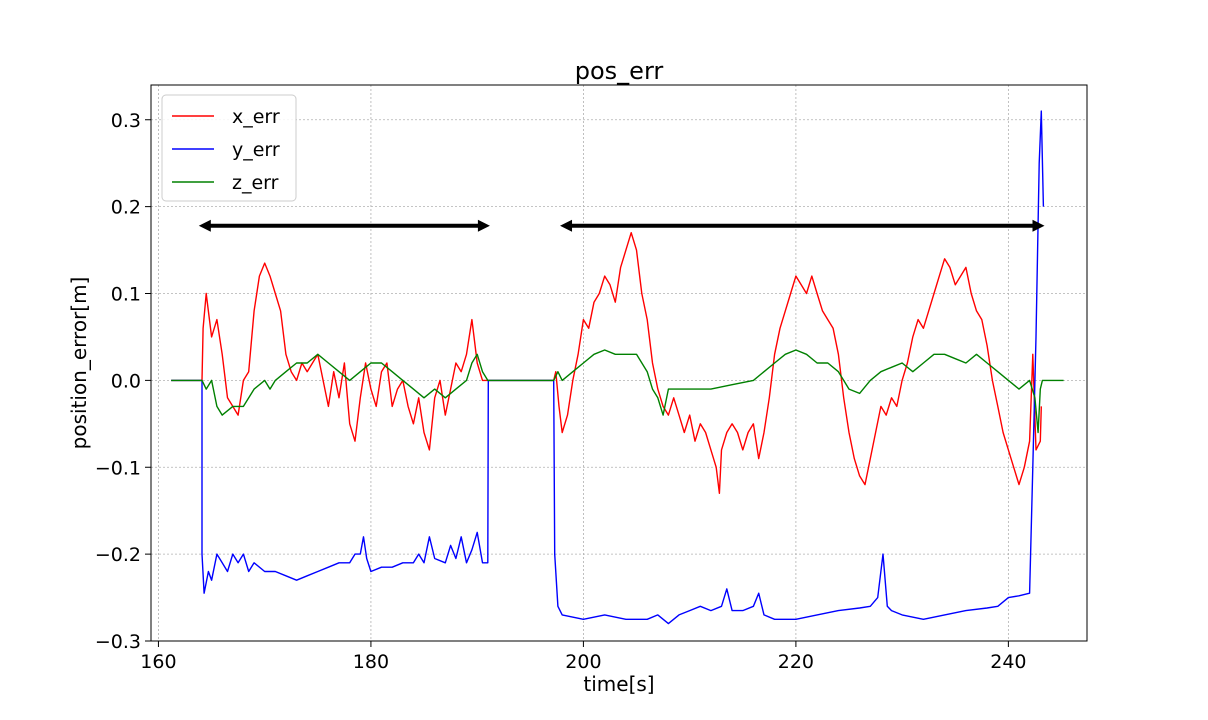  Describe the element at coordinates (256, 150) in the screenshot. I see `legend-label-y-err: y_err` at that location.